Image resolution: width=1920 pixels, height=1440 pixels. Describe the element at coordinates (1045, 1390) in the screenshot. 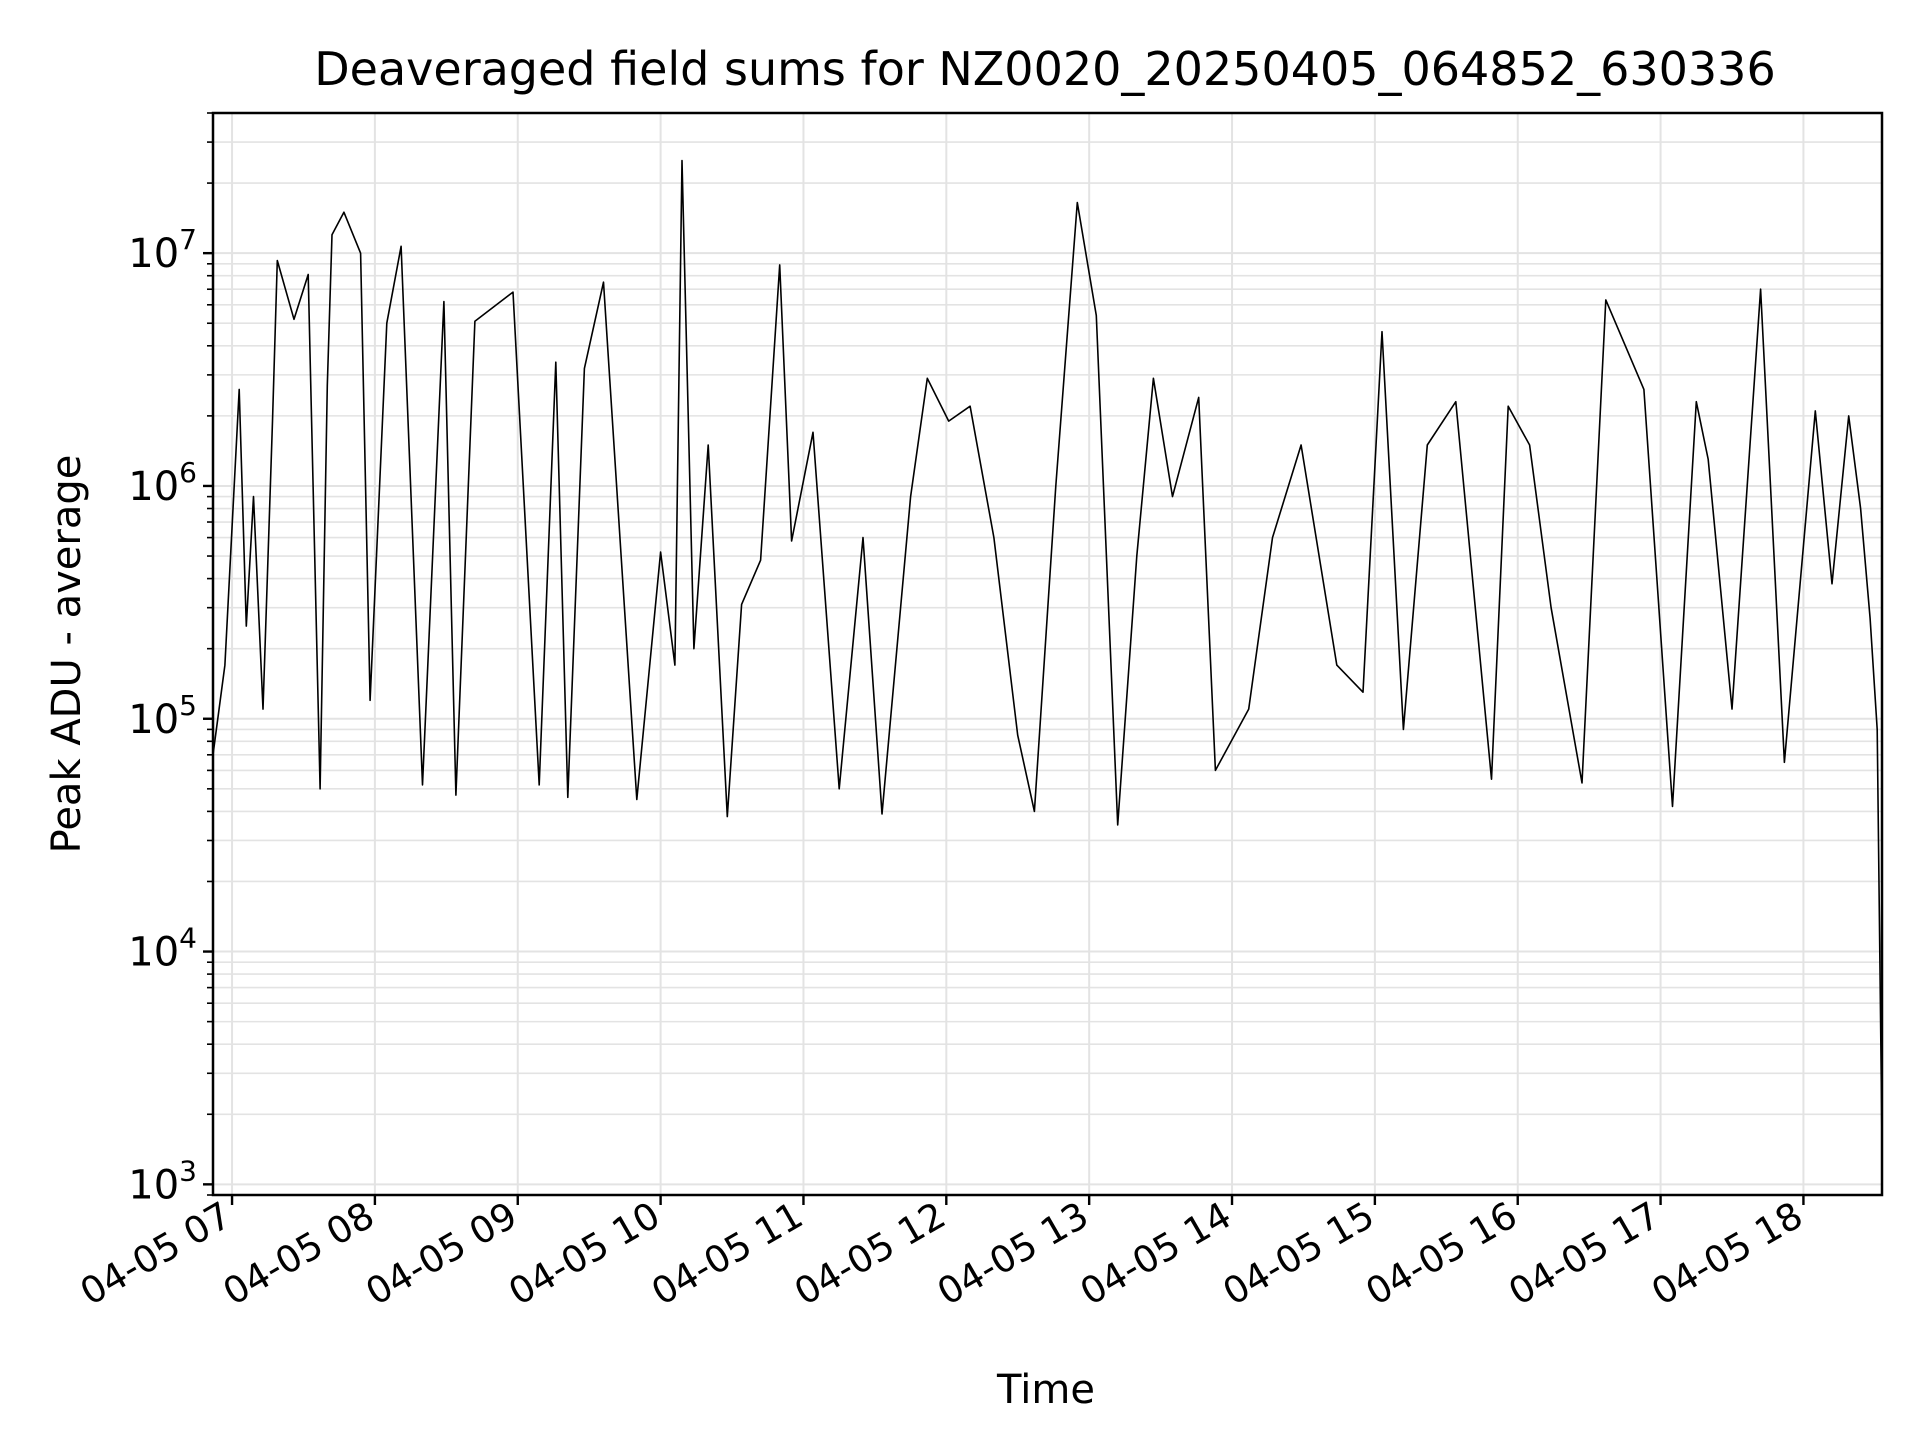

I see `x-axis-label: Time` at that location.